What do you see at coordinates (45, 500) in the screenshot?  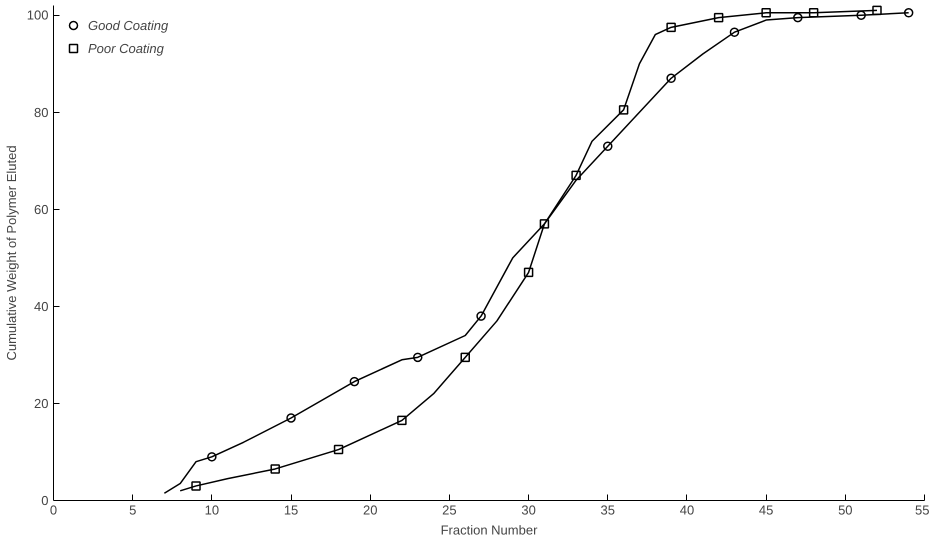 I see `y-tick-label: 0` at bounding box center [45, 500].